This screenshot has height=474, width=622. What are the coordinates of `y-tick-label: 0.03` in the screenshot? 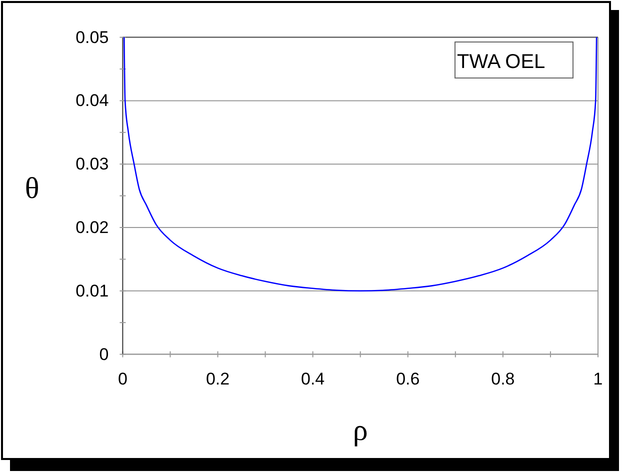 It's located at (92, 164).